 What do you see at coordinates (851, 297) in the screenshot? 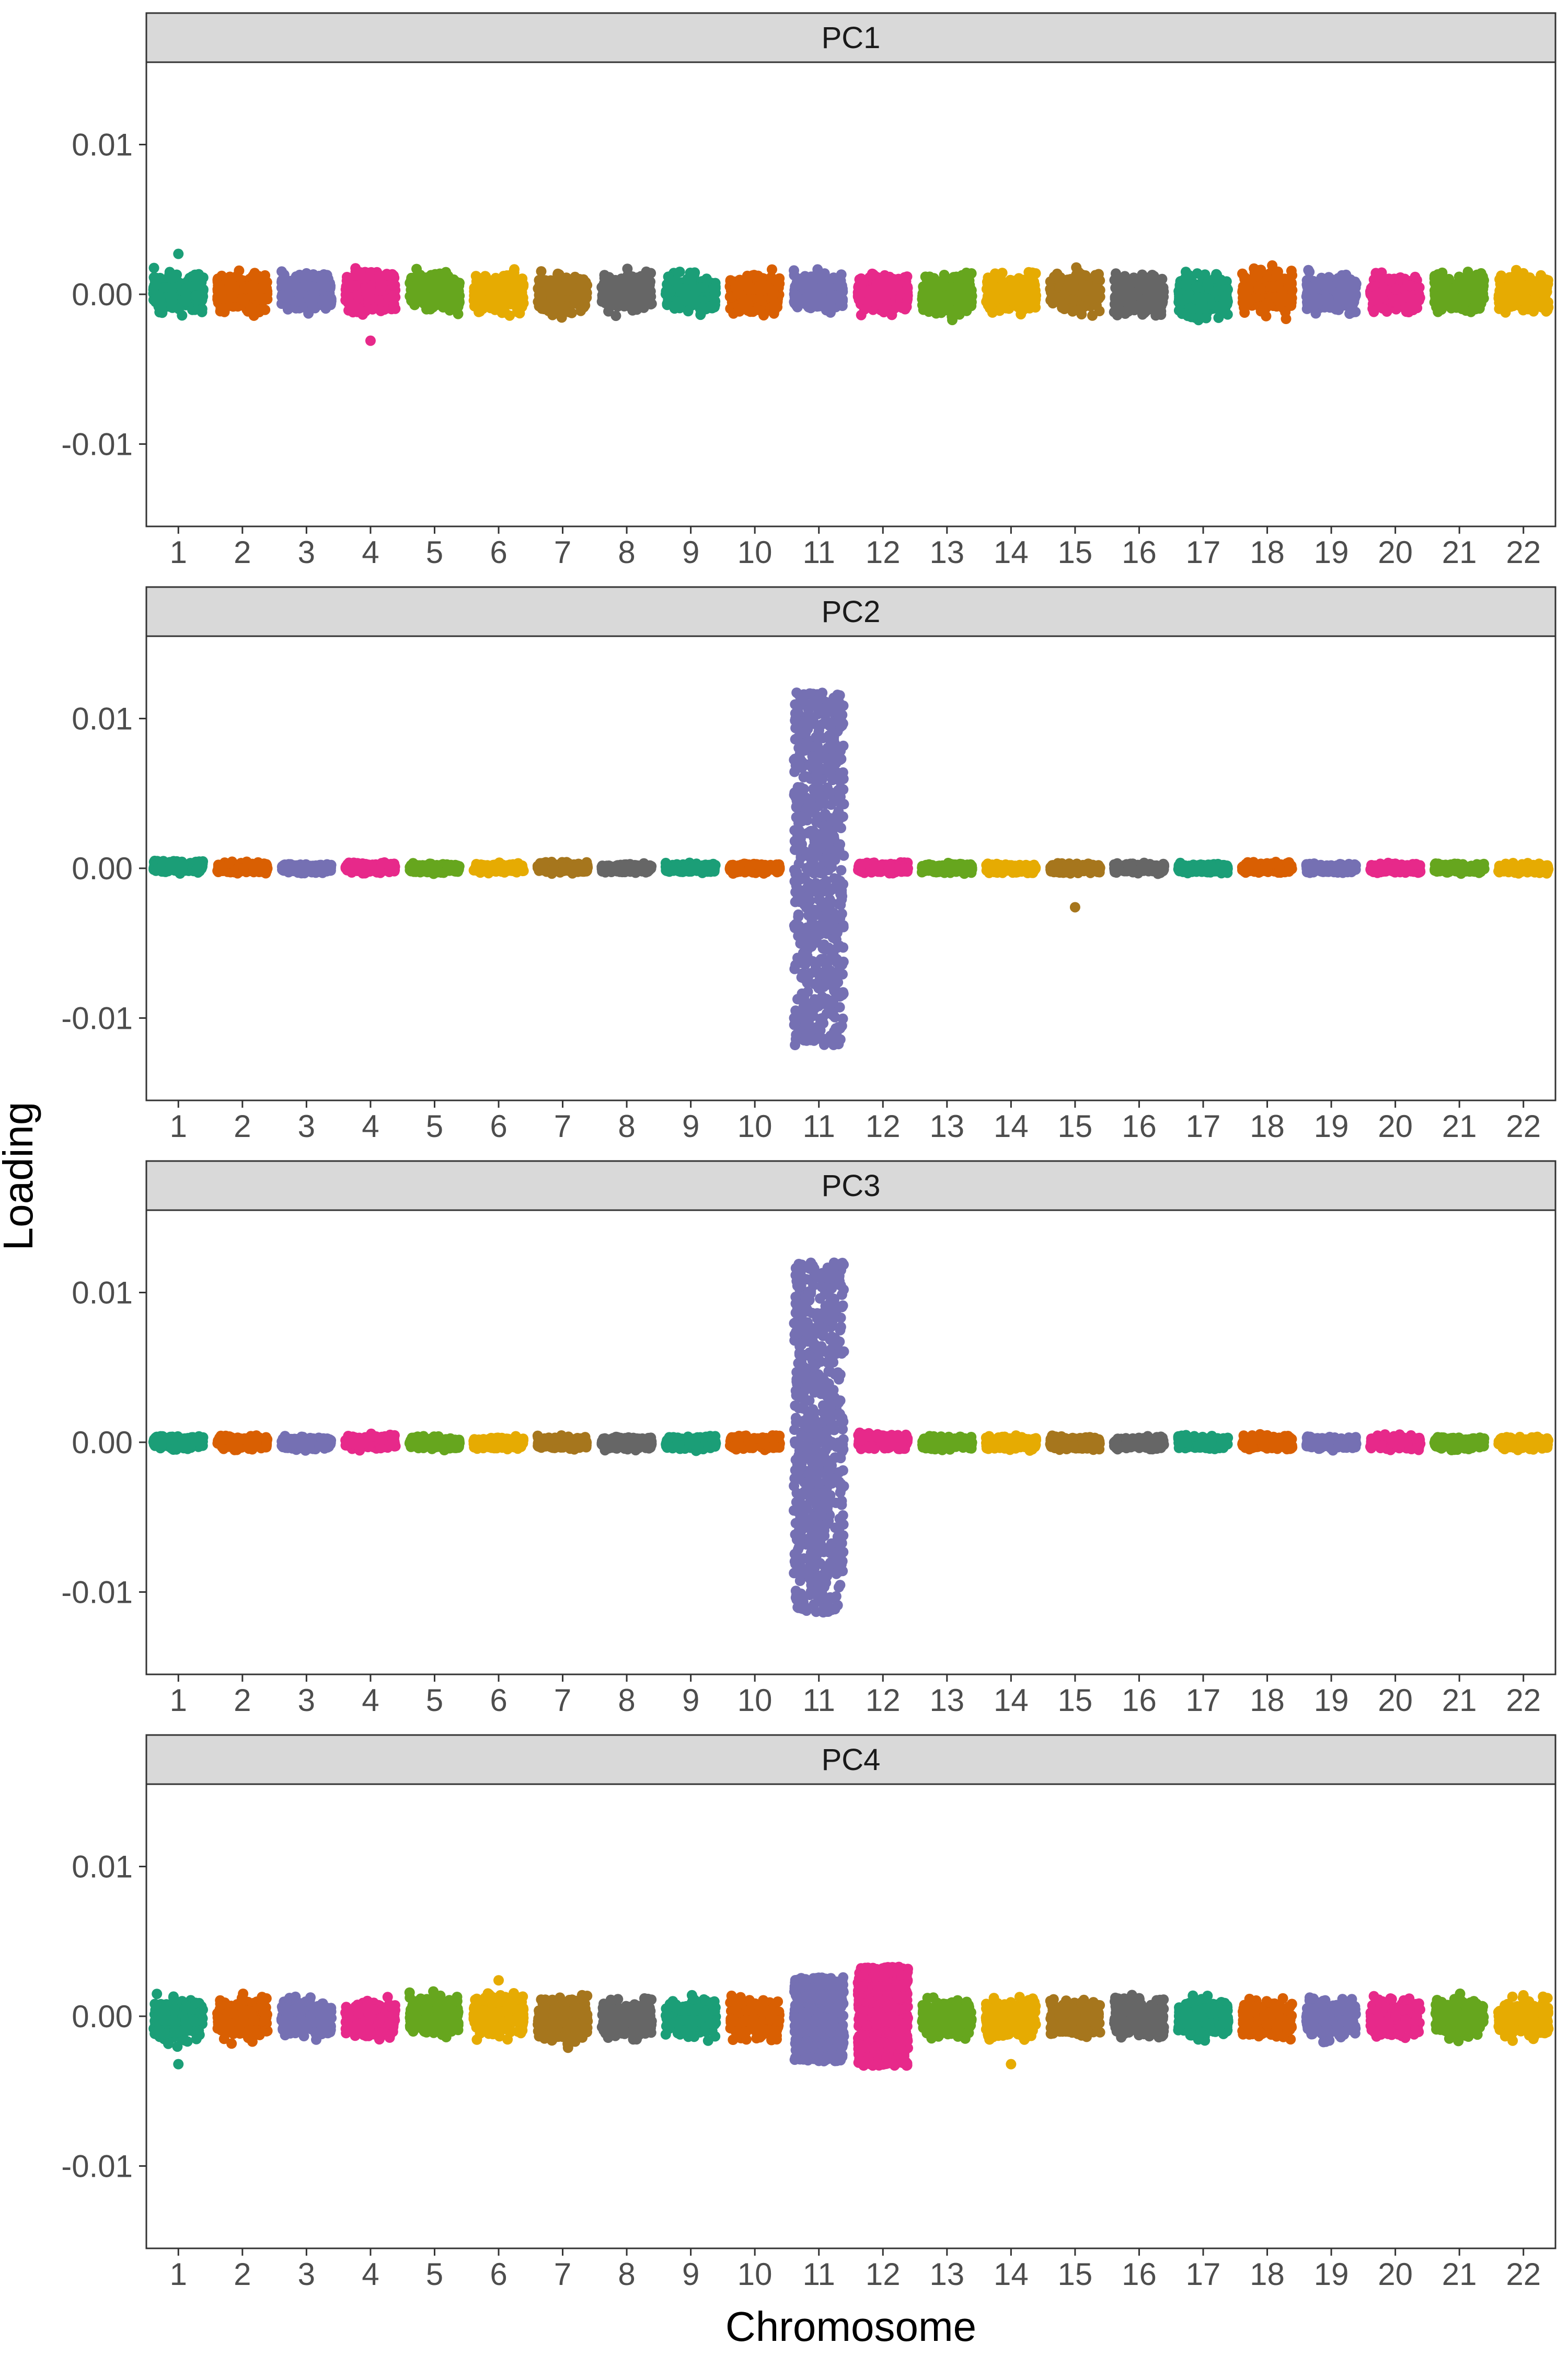
I see `points-group` at bounding box center [851, 297].